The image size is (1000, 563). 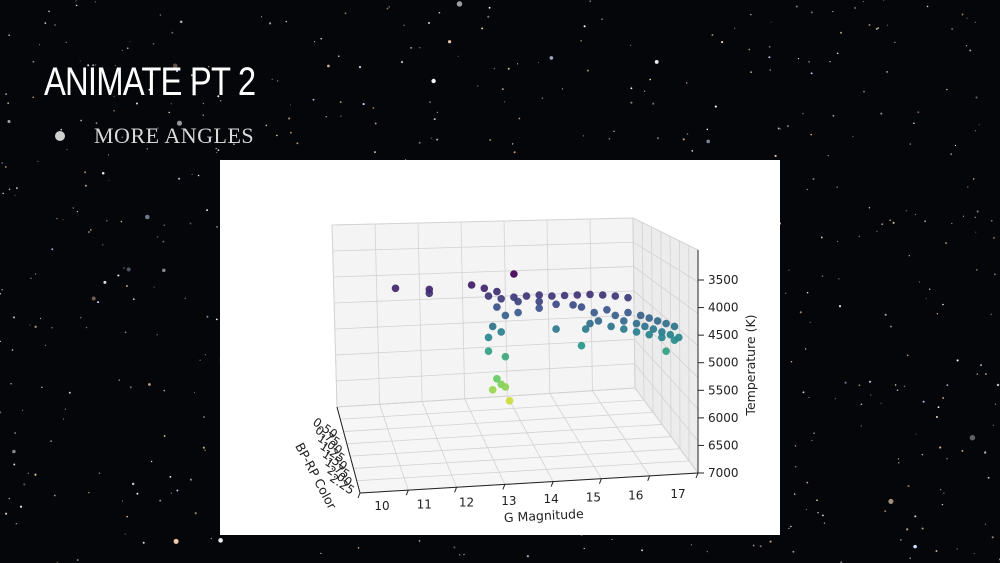 What do you see at coordinates (677, 494) in the screenshot?
I see `x-tick-label: 17` at bounding box center [677, 494].